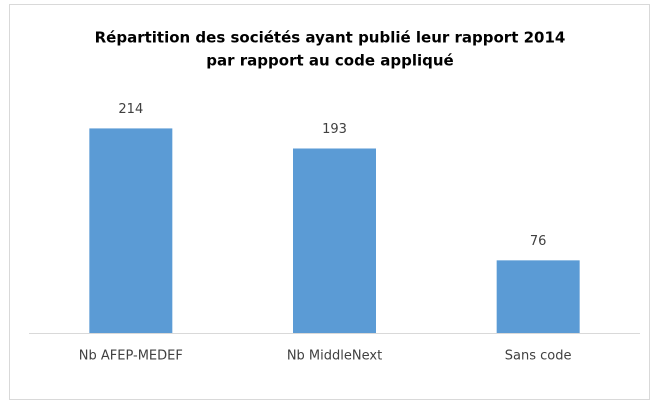 This screenshot has width=660, height=405. What do you see at coordinates (130, 109) in the screenshot?
I see `value-label: 214` at bounding box center [130, 109].